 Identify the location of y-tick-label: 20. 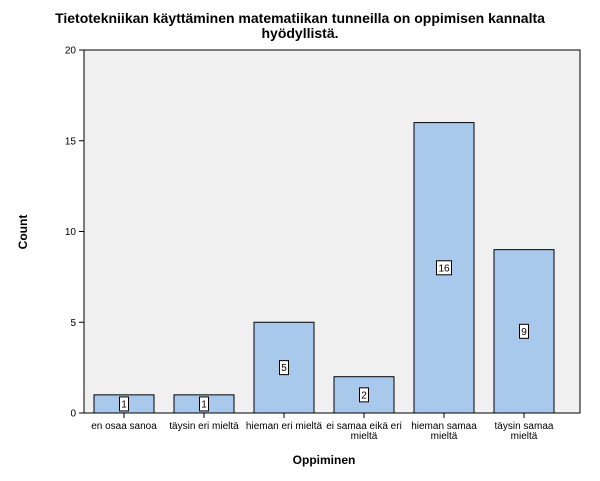
(71, 51).